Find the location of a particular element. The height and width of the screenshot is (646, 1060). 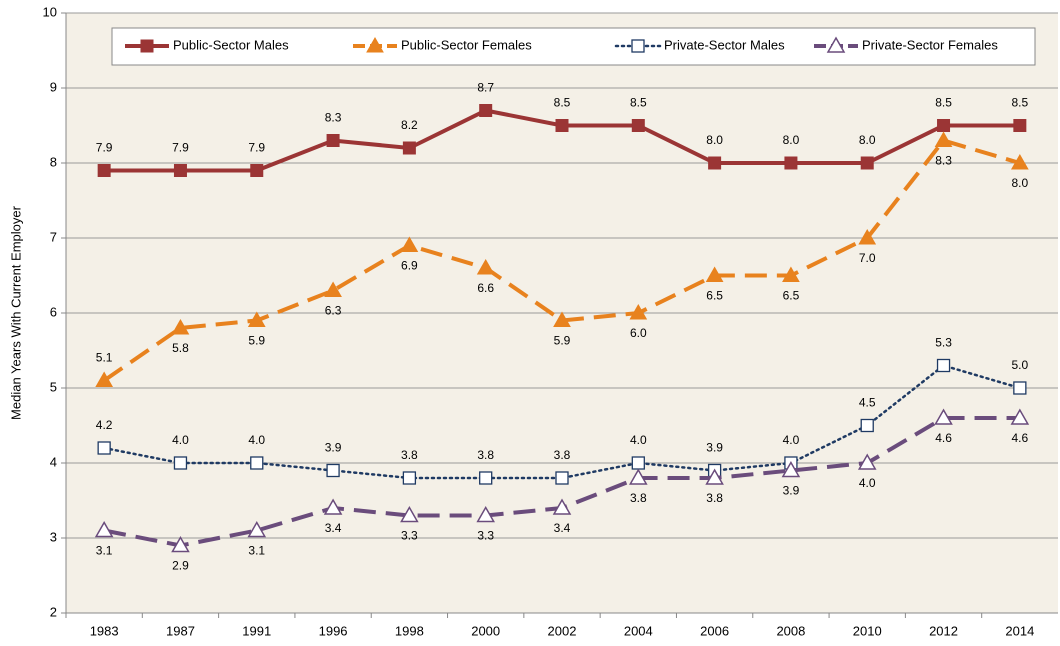

data-label: 5.3 is located at coordinates (943, 343).